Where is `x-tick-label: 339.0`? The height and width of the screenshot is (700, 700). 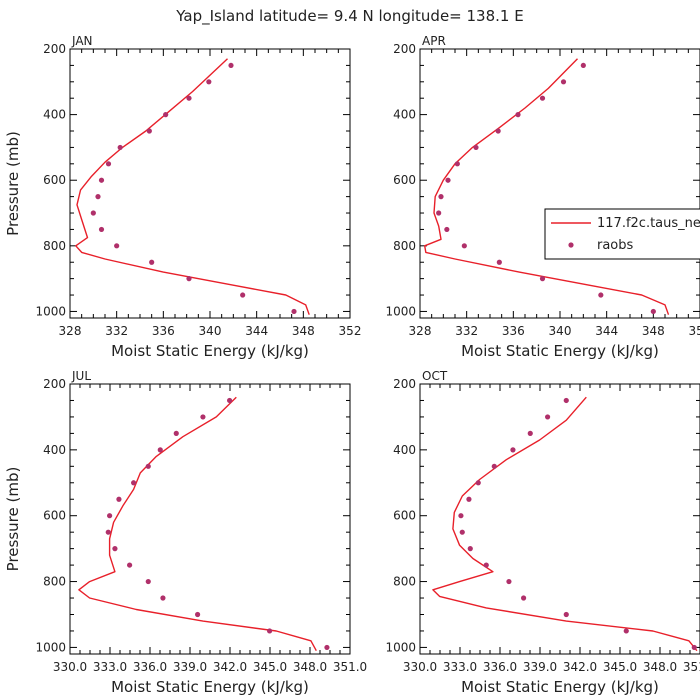 x-tick-label: 339.0 is located at coordinates (190, 667).